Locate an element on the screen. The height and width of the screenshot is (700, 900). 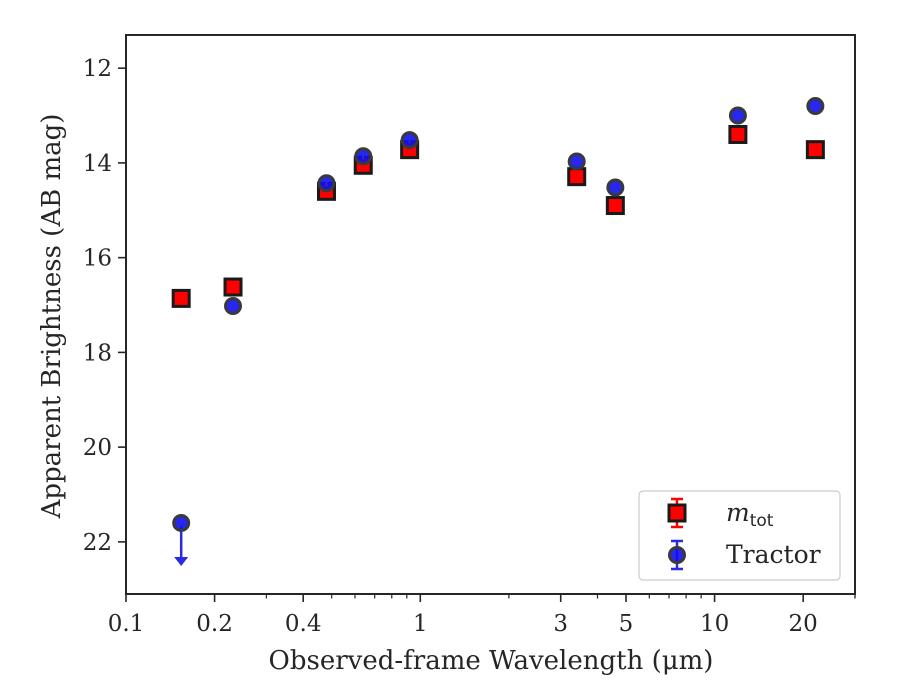
y-tick-label: 22 is located at coordinates (97, 543).